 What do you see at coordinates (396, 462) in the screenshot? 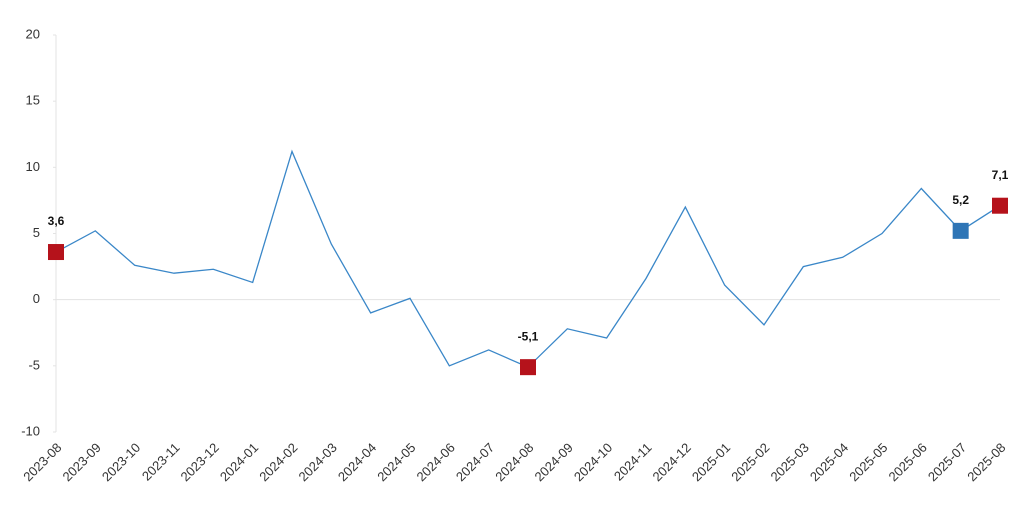
I see `x-tick-label: 2024-05` at bounding box center [396, 462].